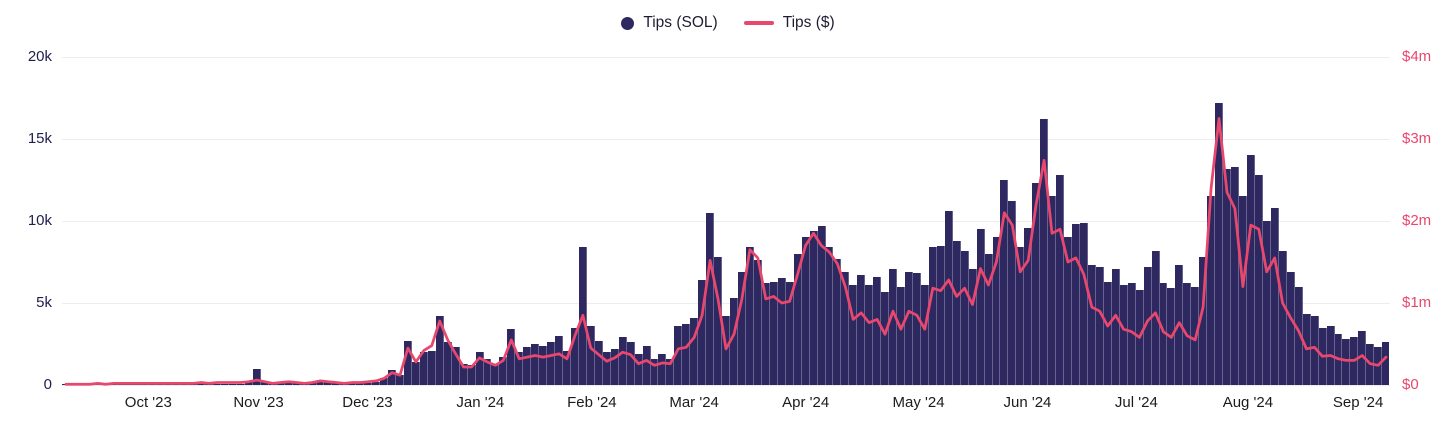  What do you see at coordinates (789, 23) in the screenshot?
I see `legend-item-tips-usd: Tips ($)` at bounding box center [789, 23].